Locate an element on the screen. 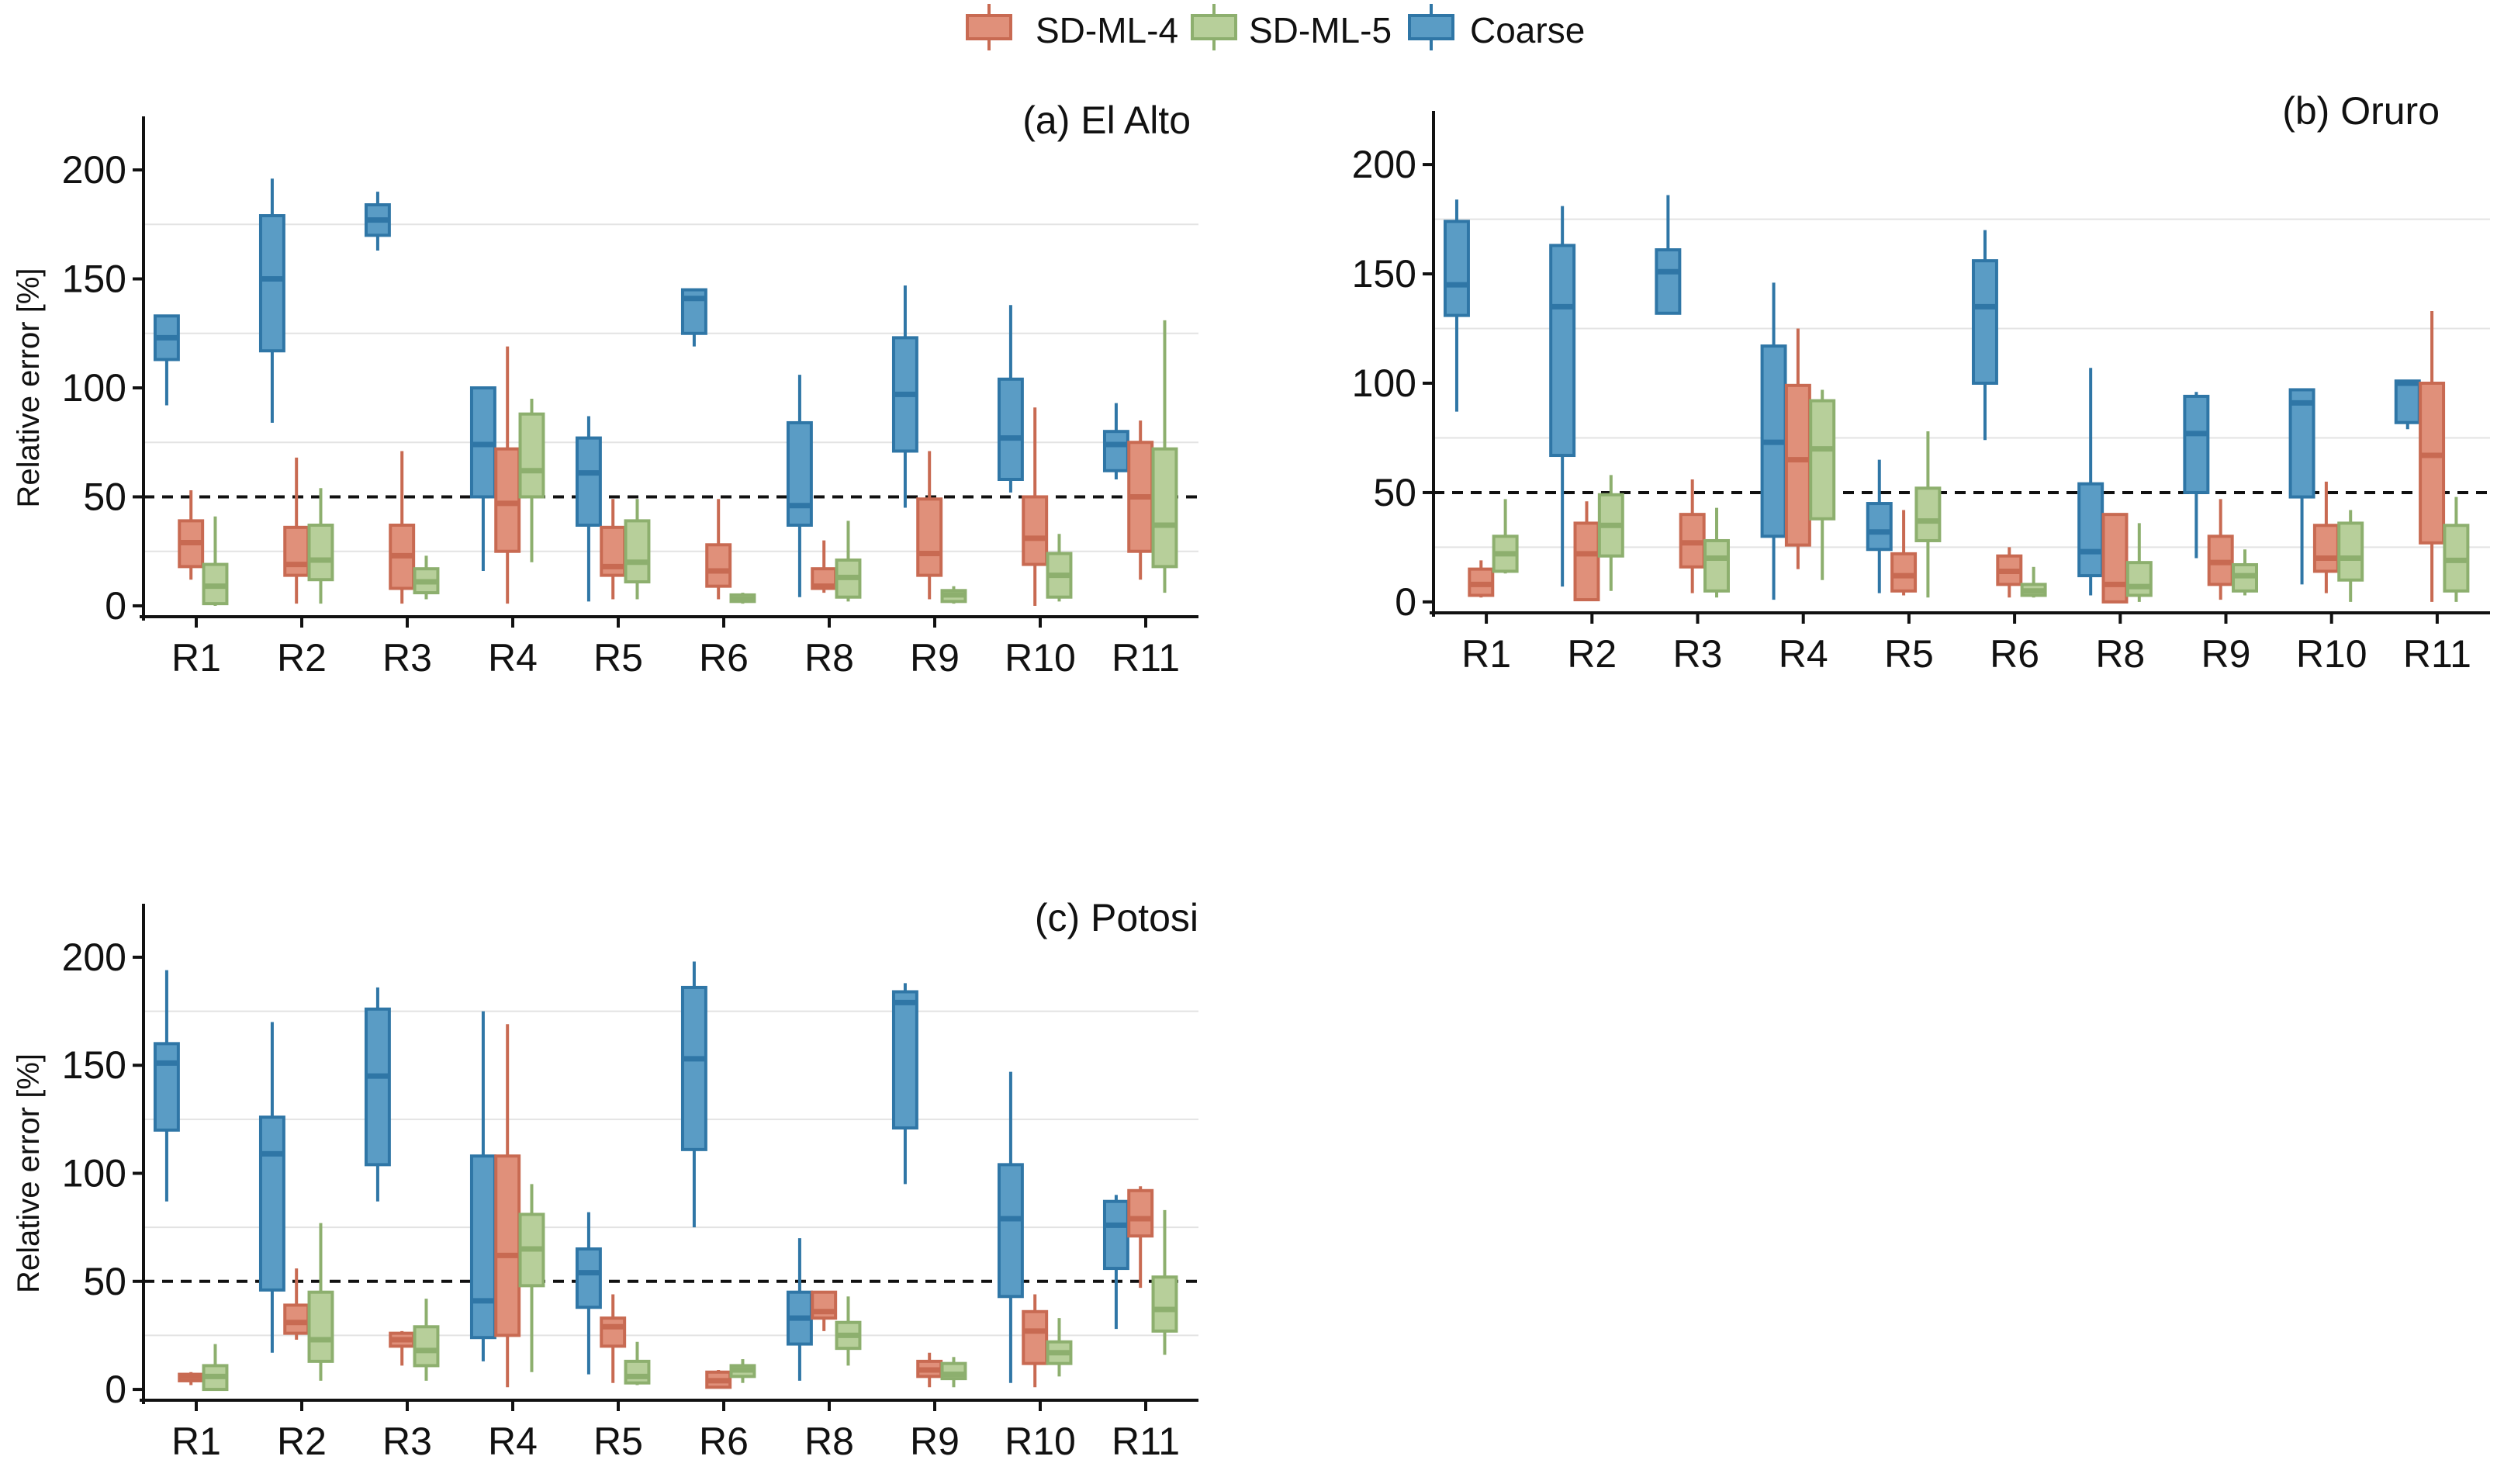 The height and width of the screenshot is (1484, 2497). box-coarse-r5 is located at coordinates (1879, 526).